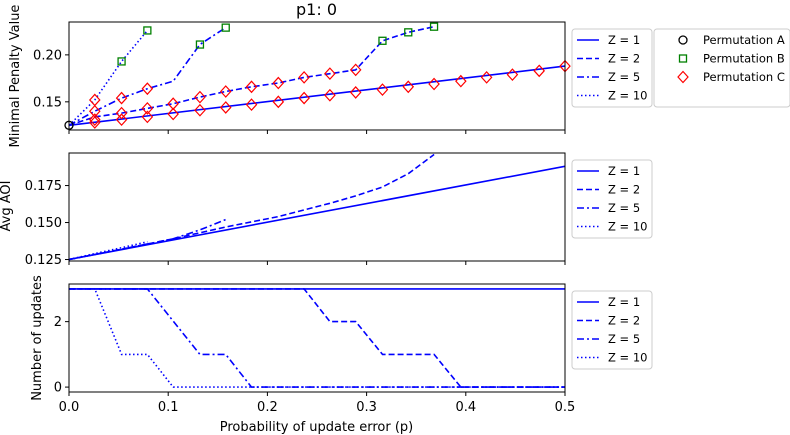 This screenshot has width=790, height=435. I want to click on y-tick-label: 0.20, so click(47, 55).